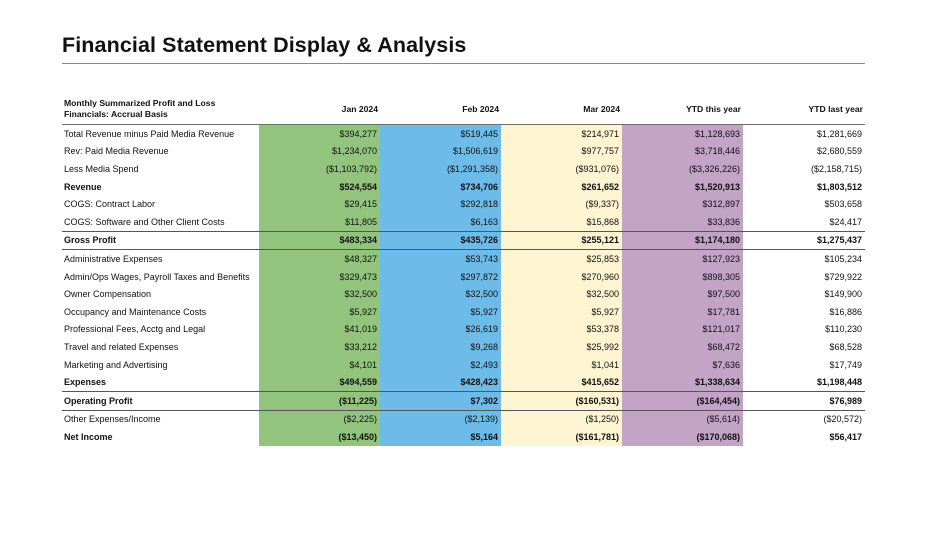 This screenshot has height=555, width=928. I want to click on cell-mar: ($161,781), so click(561, 437).